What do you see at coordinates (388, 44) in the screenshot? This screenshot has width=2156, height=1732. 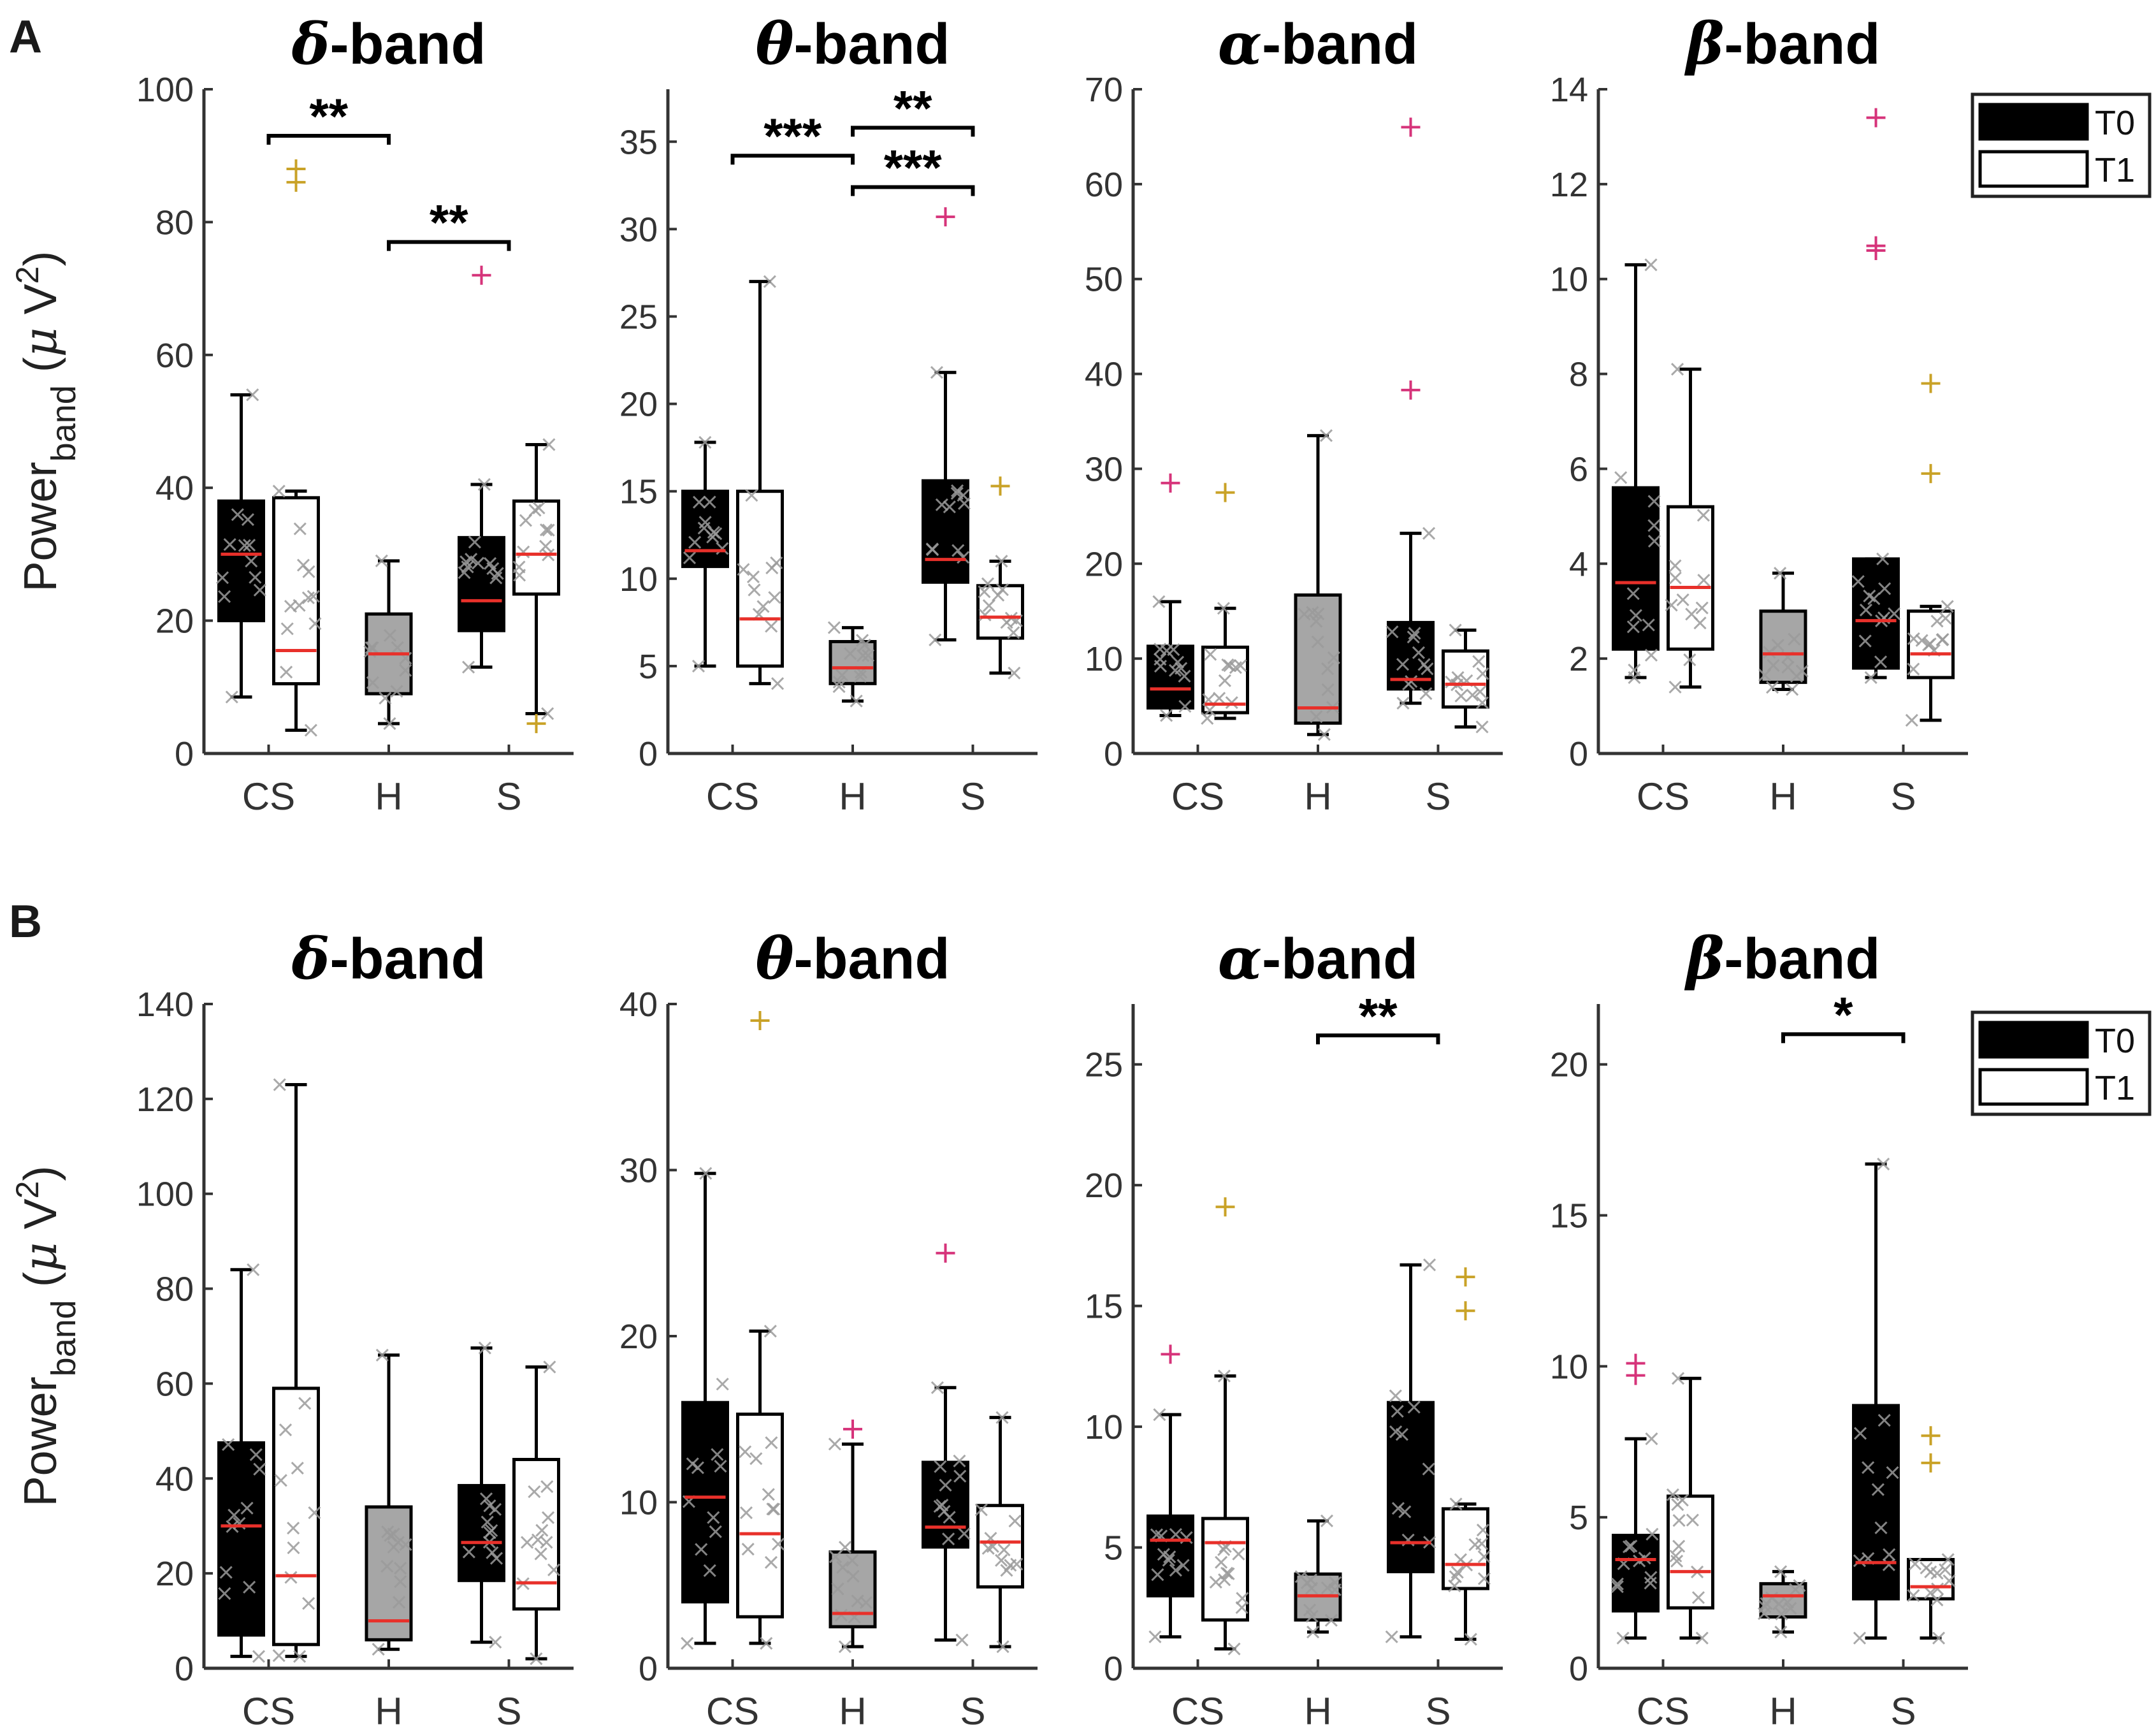 I see `chart-title: δ-band` at bounding box center [388, 44].